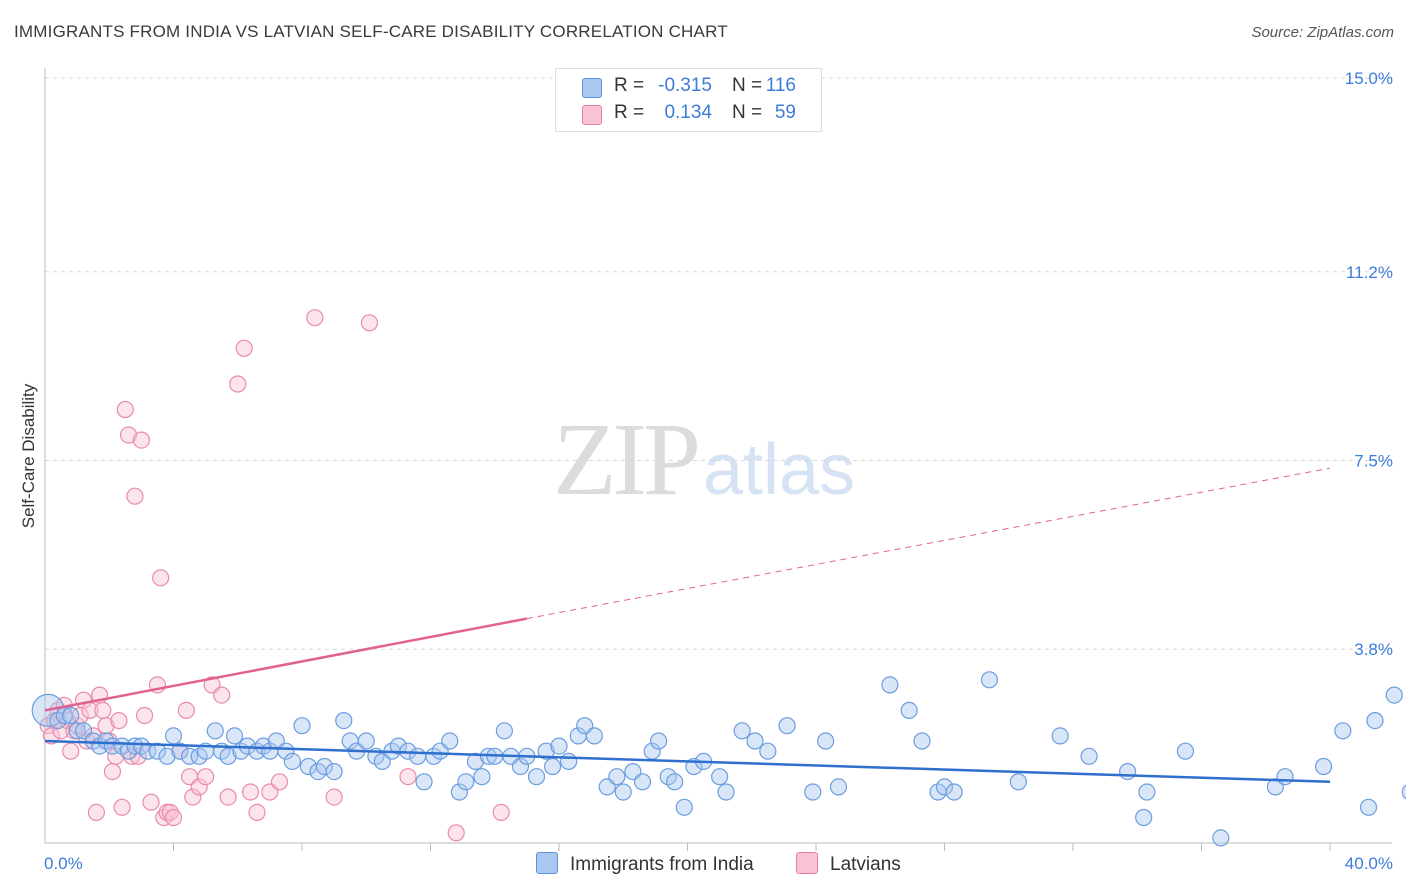 The height and width of the screenshot is (892, 1406). I want to click on legend-r-label: R =, so click(629, 85).